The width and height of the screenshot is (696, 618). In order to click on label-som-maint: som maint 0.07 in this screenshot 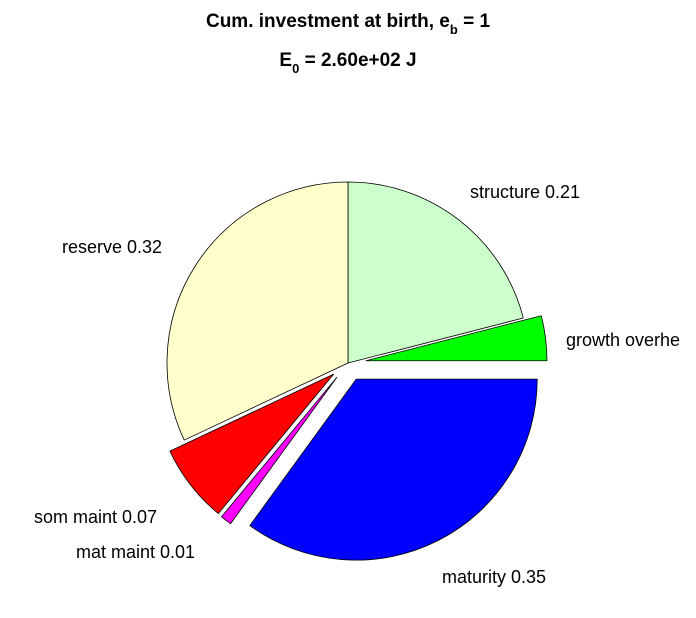, I will do `click(95, 517)`.